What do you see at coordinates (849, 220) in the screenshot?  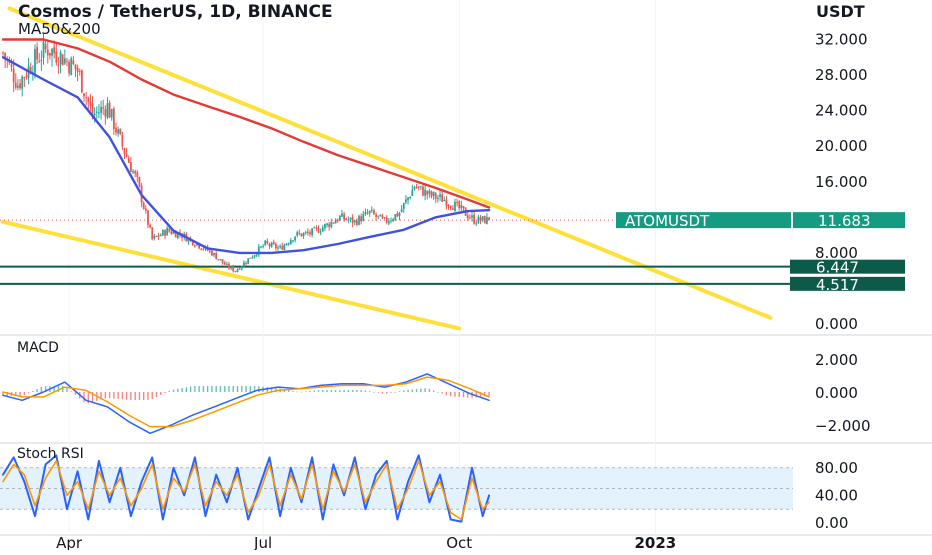 I see `last-price-badge` at bounding box center [849, 220].